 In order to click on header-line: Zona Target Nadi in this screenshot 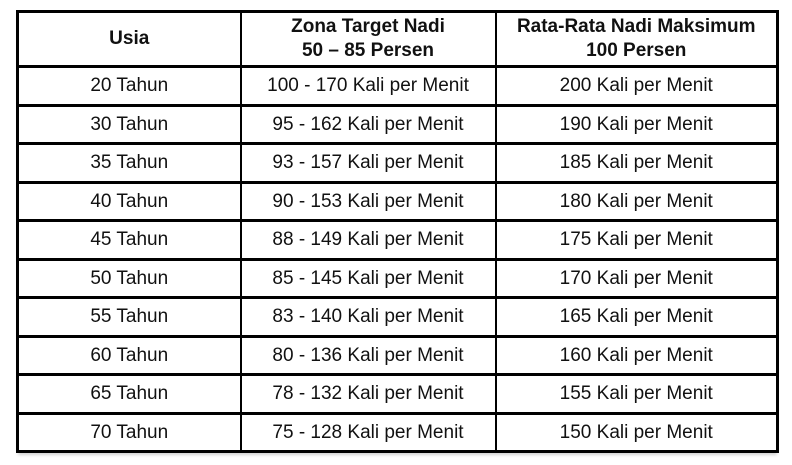, I will do `click(368, 26)`.